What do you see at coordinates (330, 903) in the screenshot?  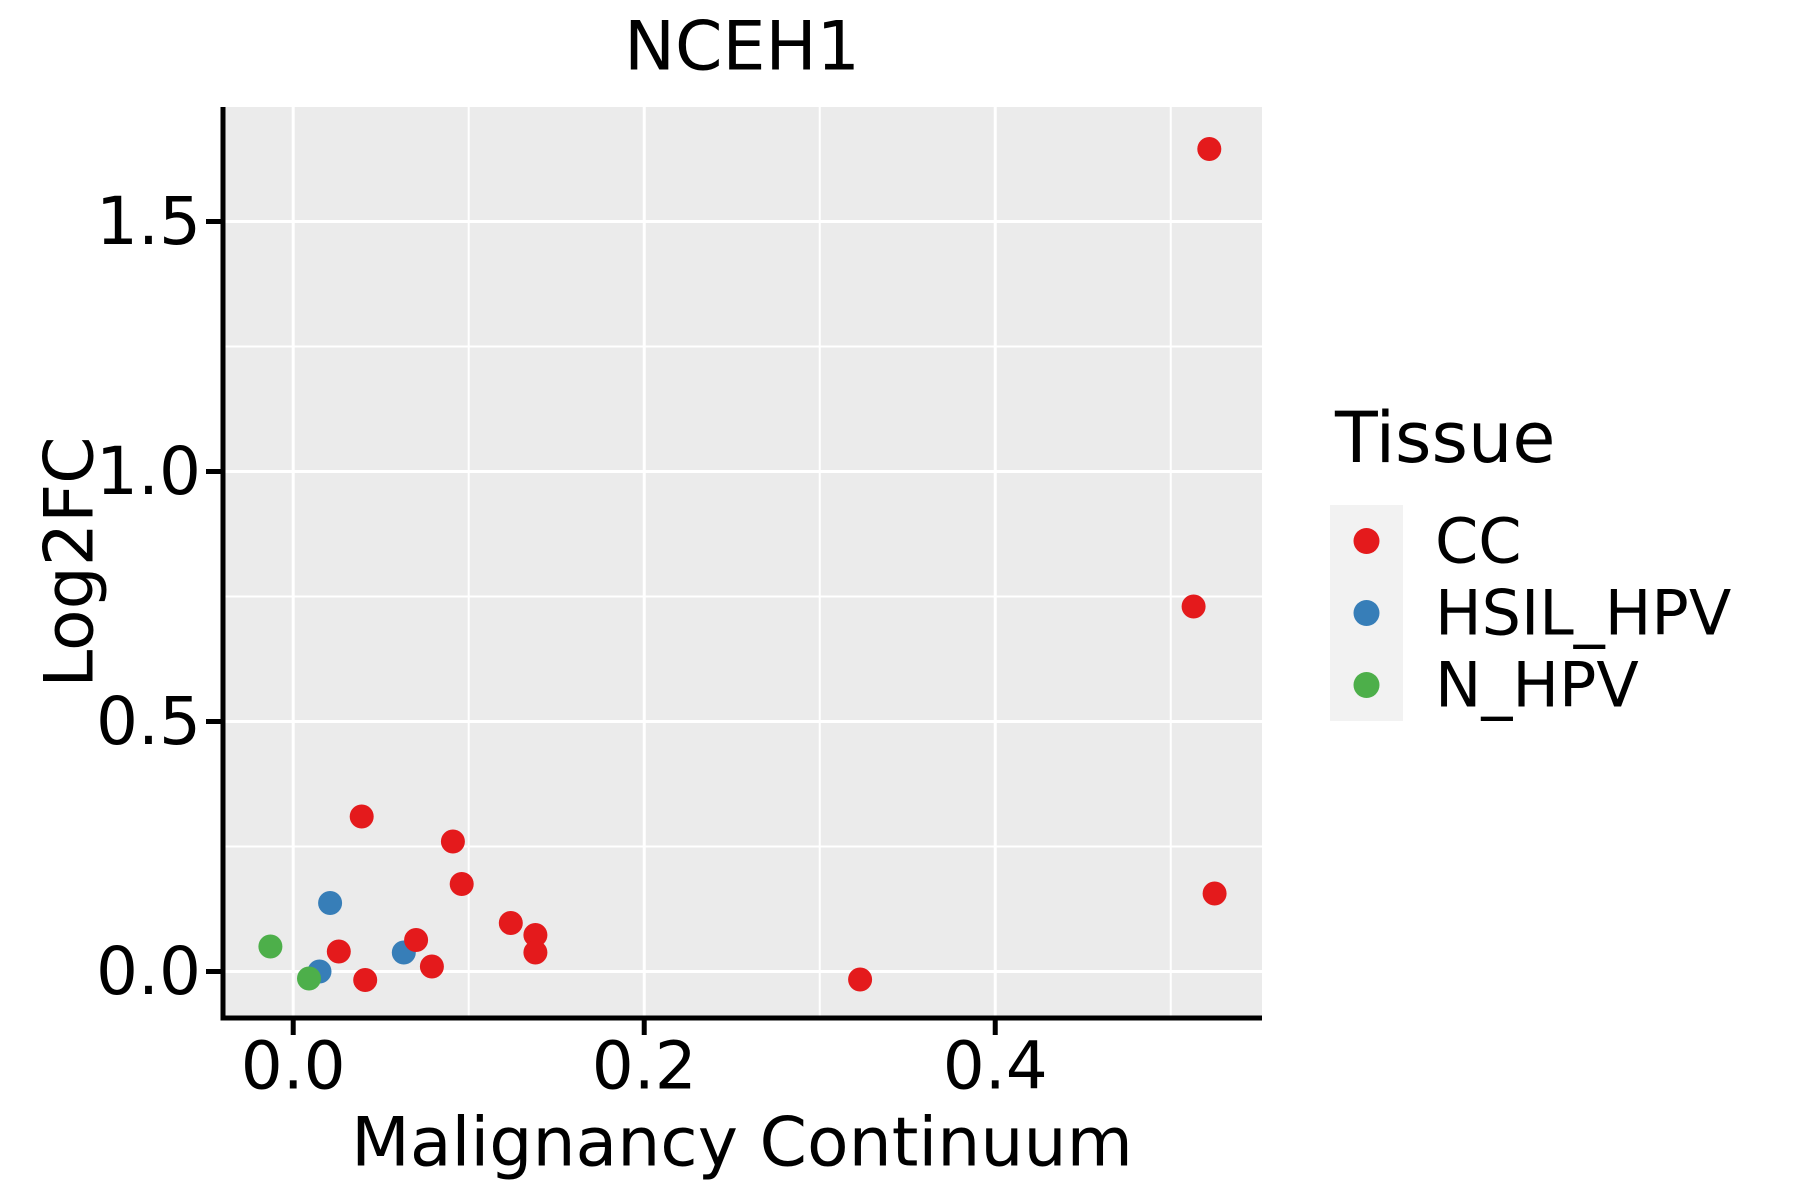 I see `data-point-HSIL_HPV` at bounding box center [330, 903].